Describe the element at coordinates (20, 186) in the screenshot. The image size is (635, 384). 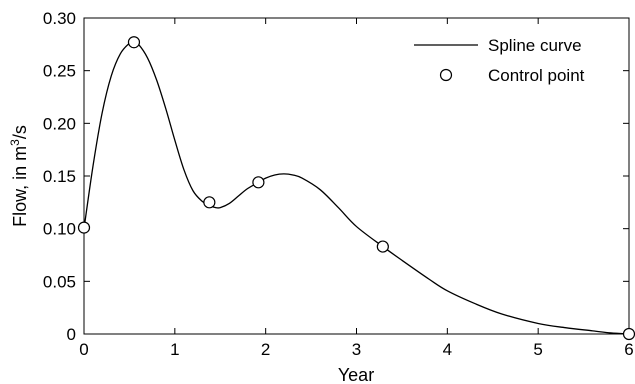
I see `y-axis-title-prefix: Flow, in m` at that location.